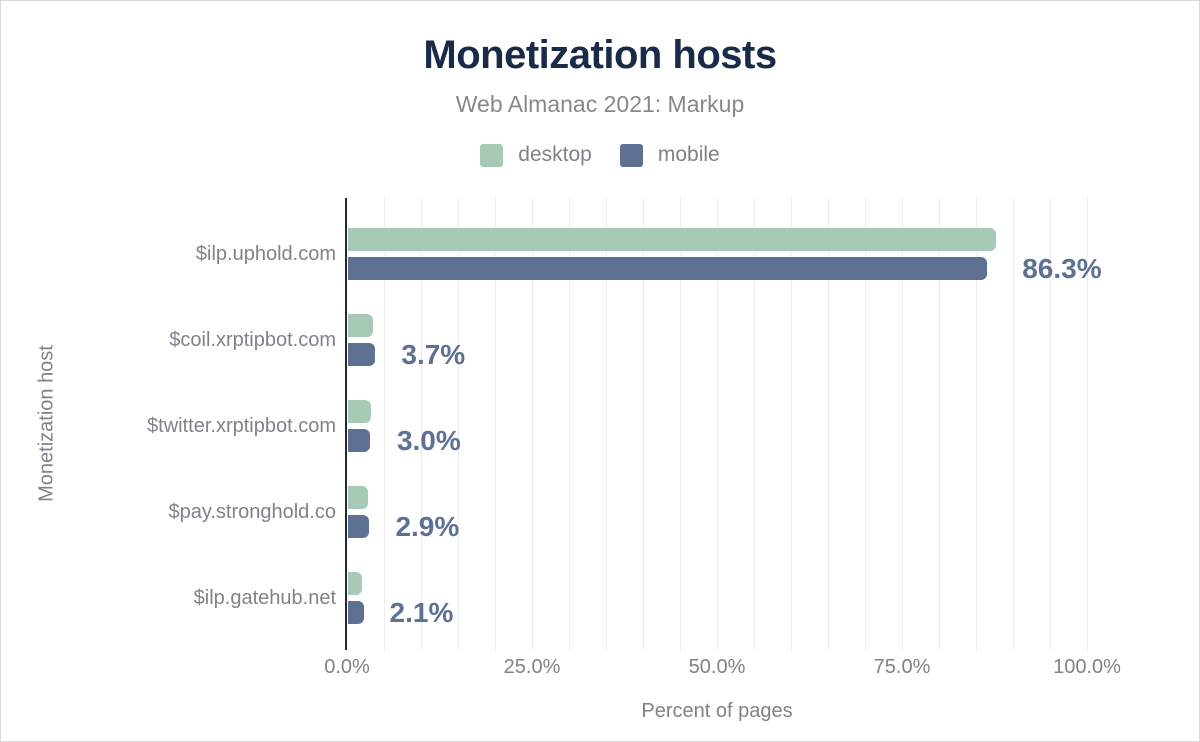 Image resolution: width=1200 pixels, height=742 pixels. I want to click on category-label: $ilp.gatehub.net, so click(264, 598).